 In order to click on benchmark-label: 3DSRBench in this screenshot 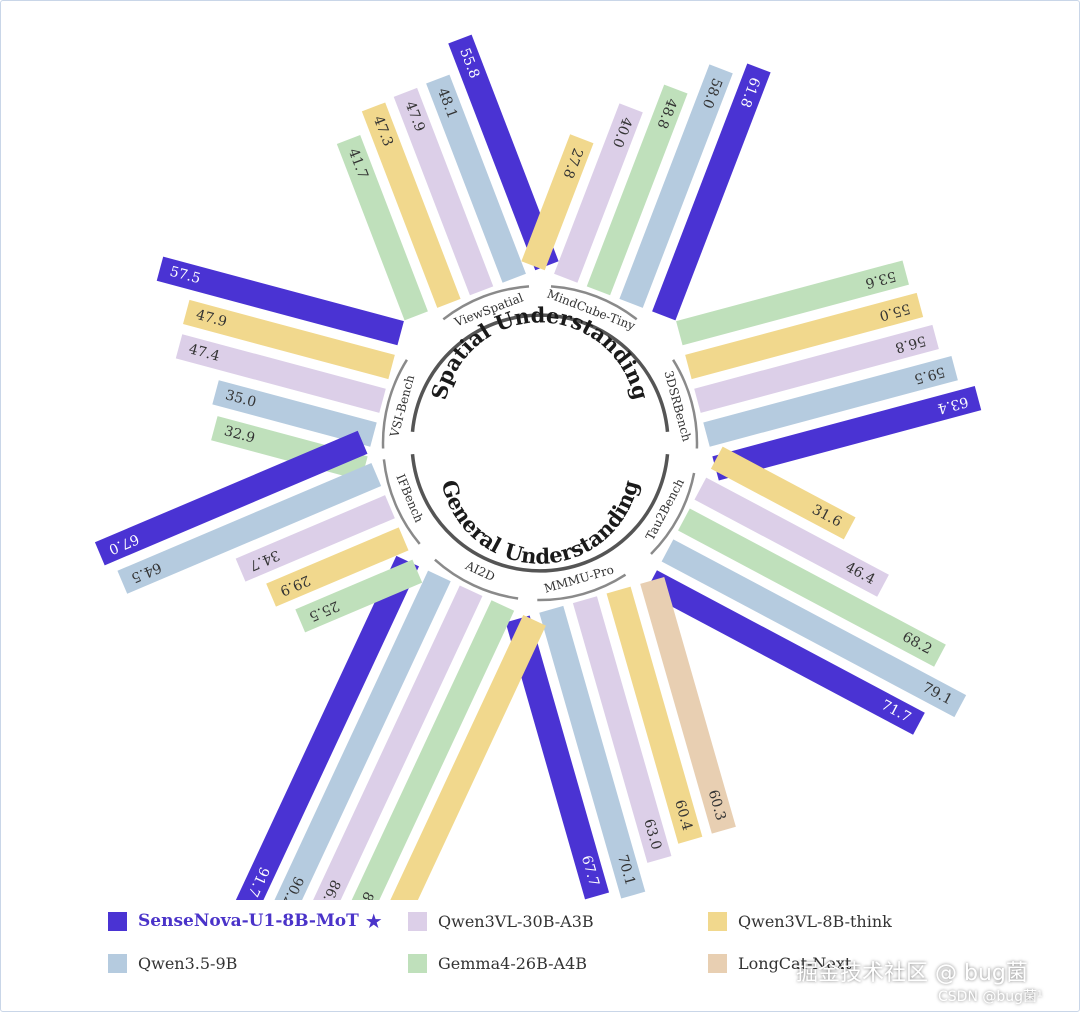, I will do `click(678, 406)`.